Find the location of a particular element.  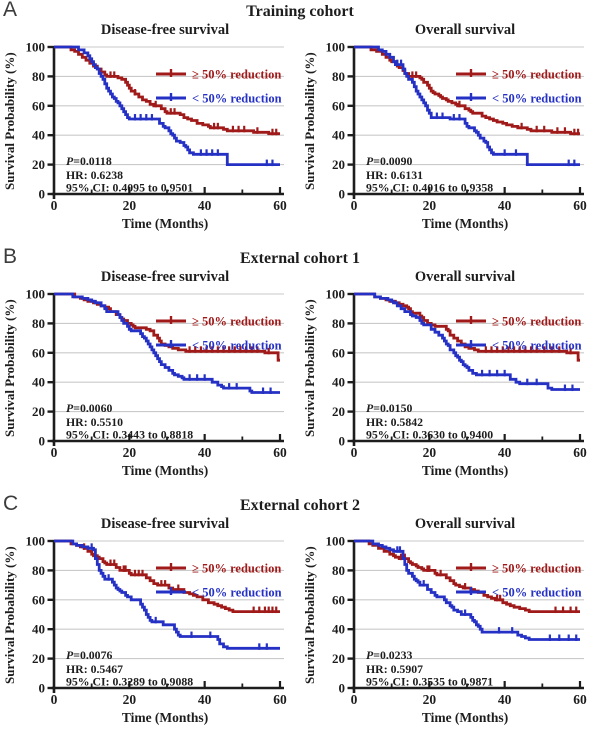

stat-confidence-interval: 95% CI: 0.3535 to 0.9871 is located at coordinates (429, 682).